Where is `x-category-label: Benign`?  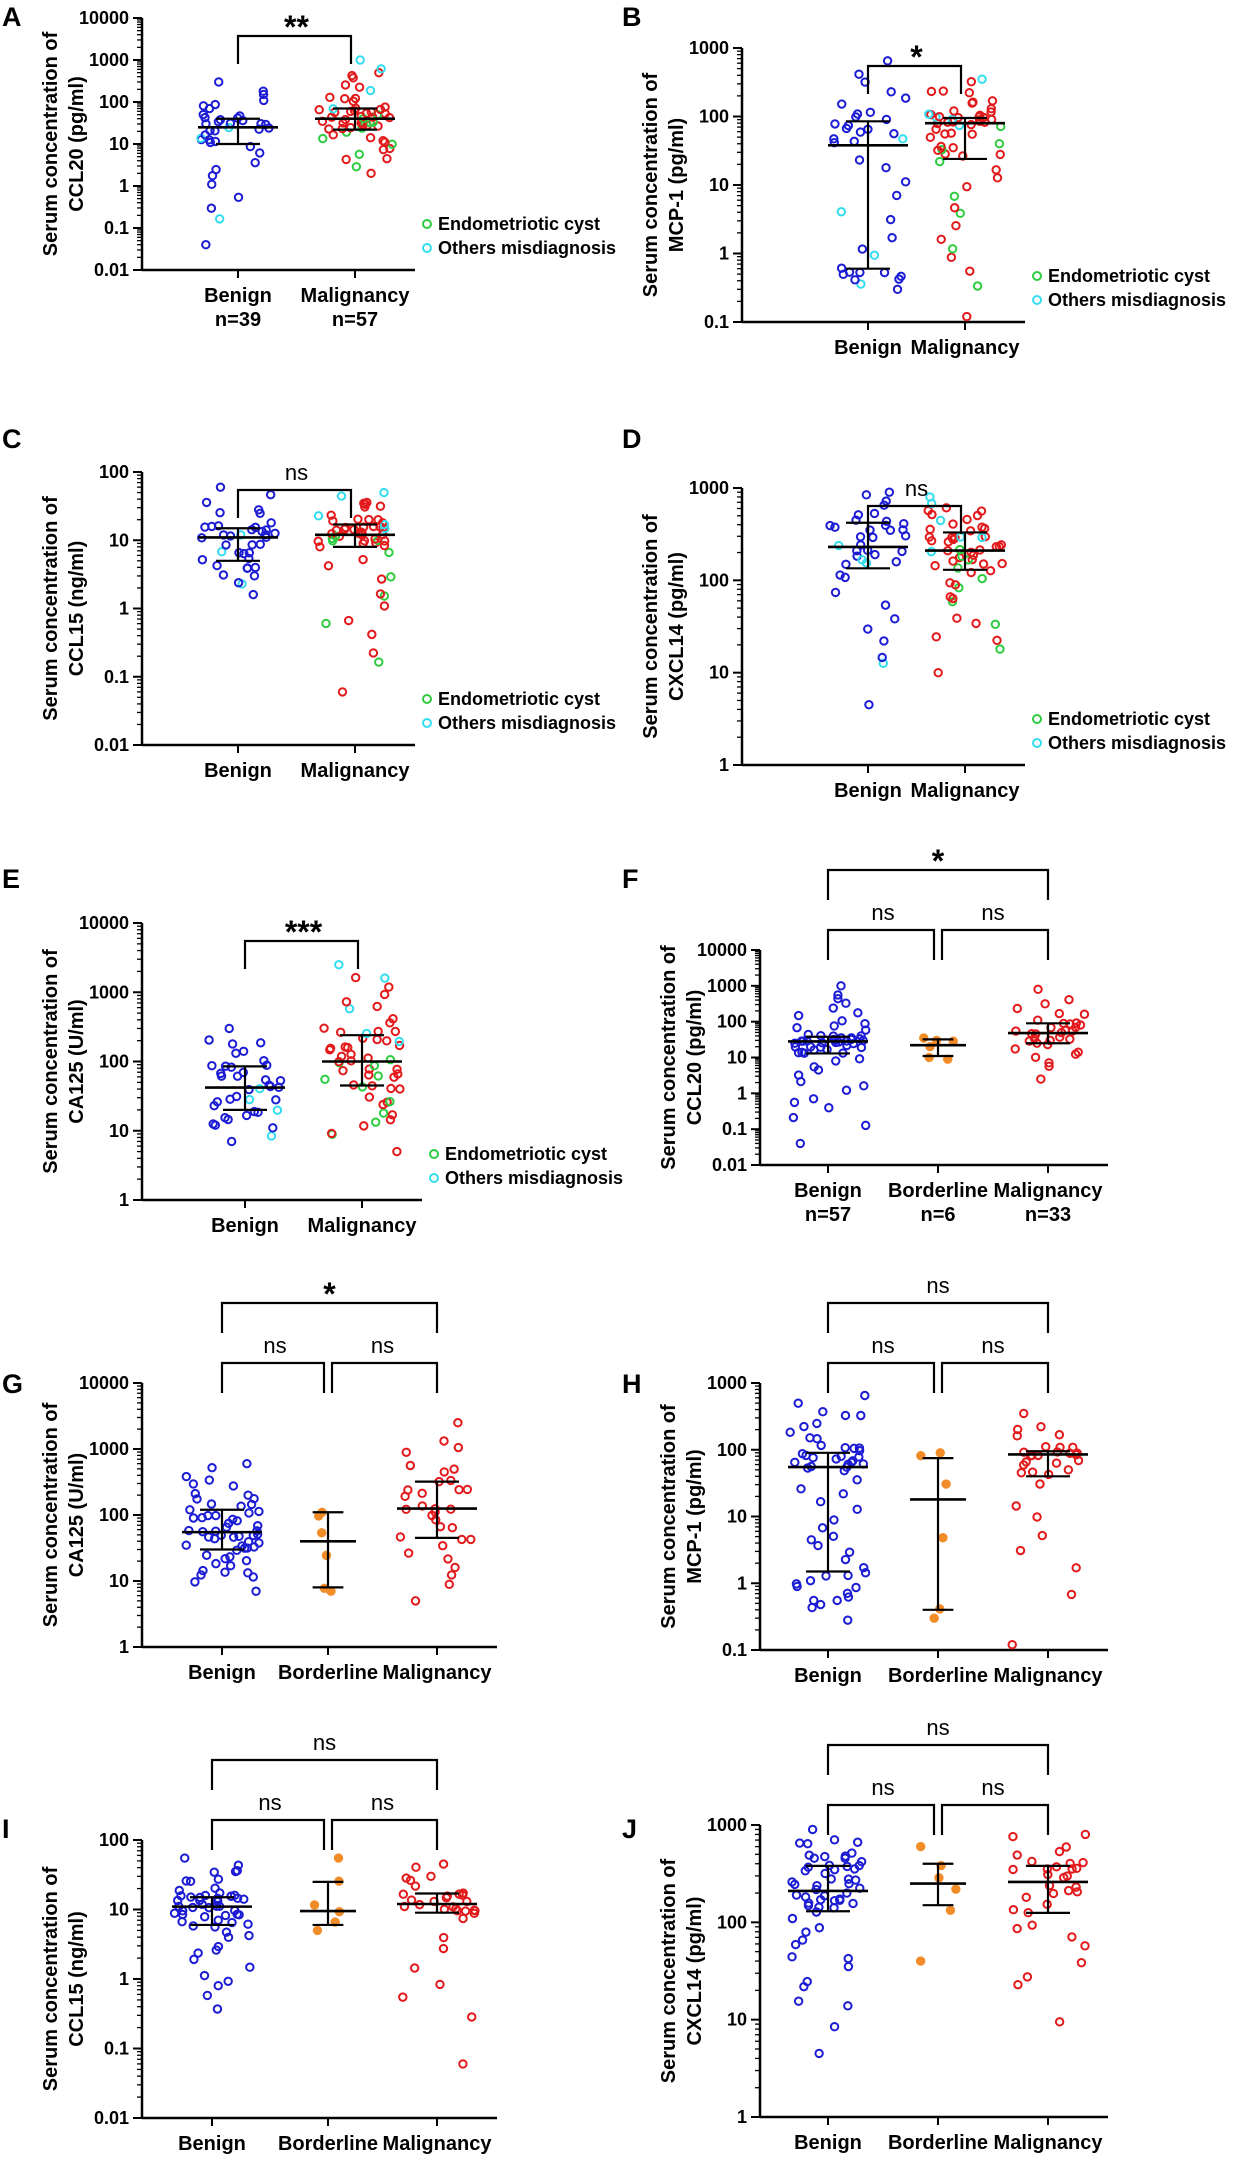 x-category-label: Benign is located at coordinates (238, 771).